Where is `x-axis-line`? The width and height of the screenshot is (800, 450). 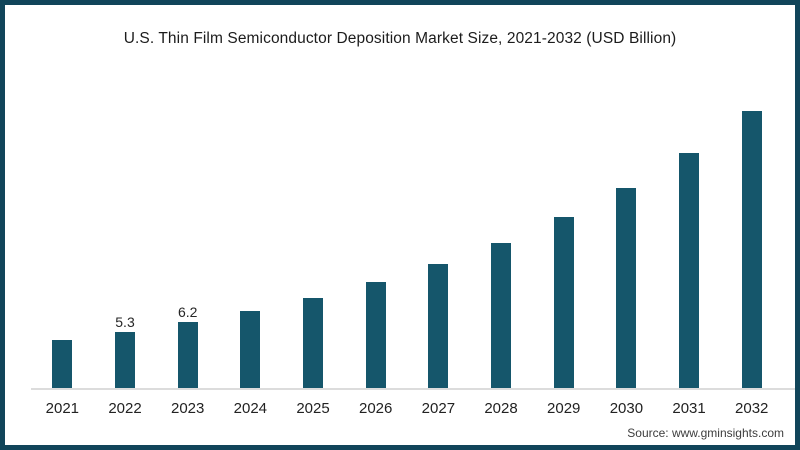 x-axis-line is located at coordinates (413, 389).